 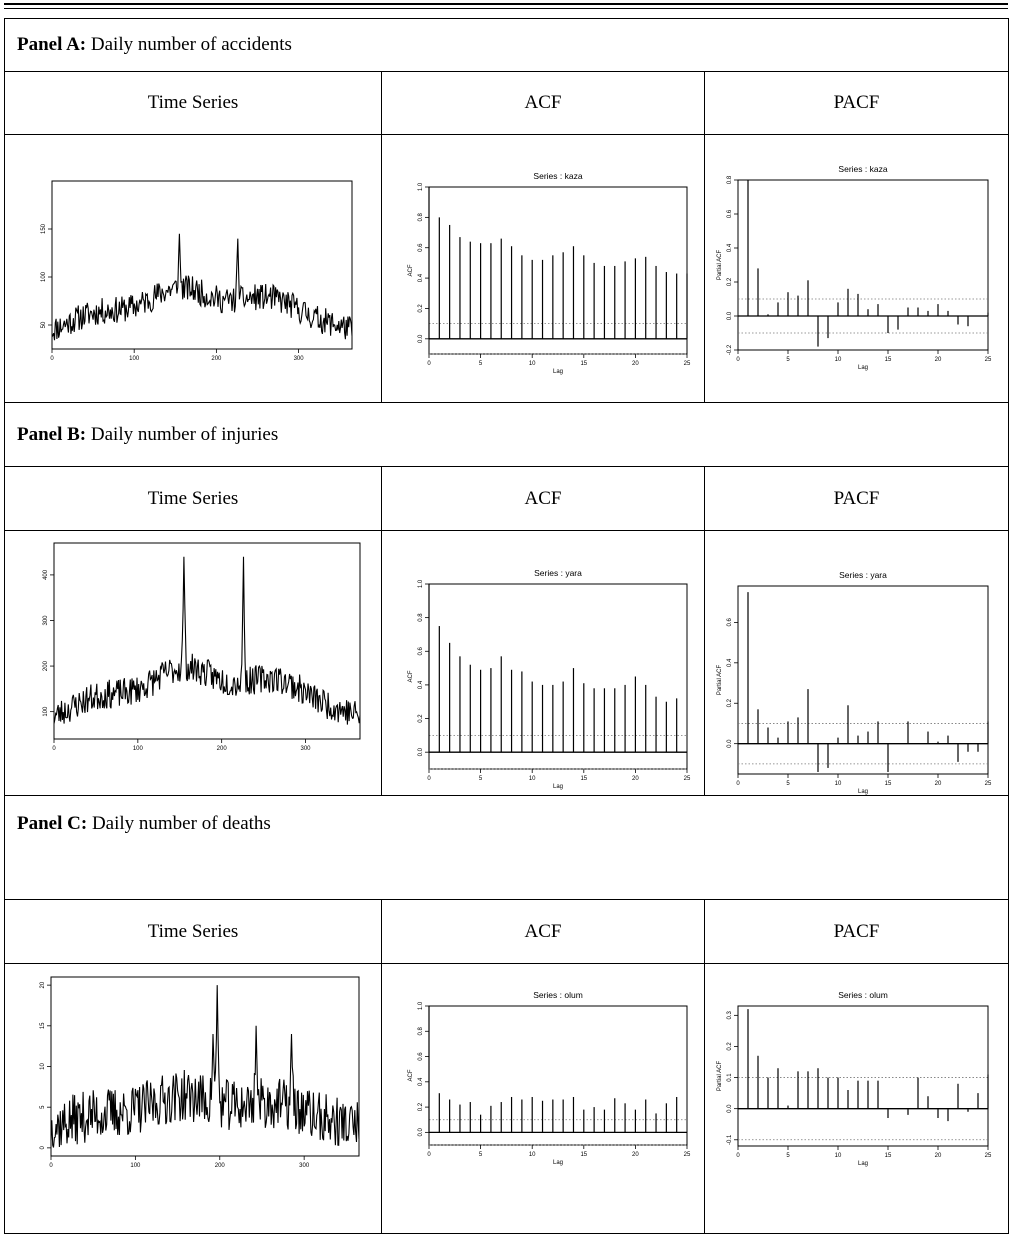 What do you see at coordinates (193, 498) in the screenshot?
I see `panel-b-header-time-series: Time Series` at bounding box center [193, 498].